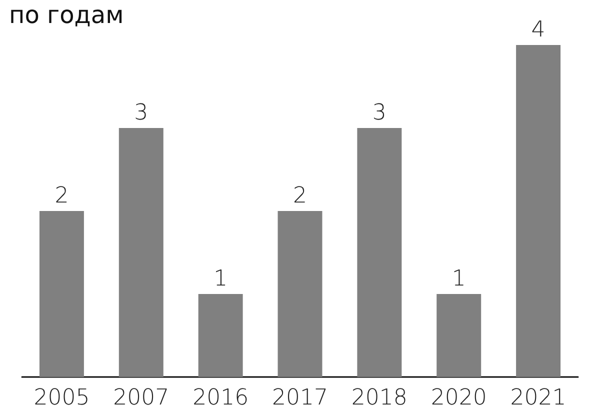 This screenshot has height=417, width=590. Describe the element at coordinates (300, 398) in the screenshot. I see `x-tick-label: 2017` at that location.